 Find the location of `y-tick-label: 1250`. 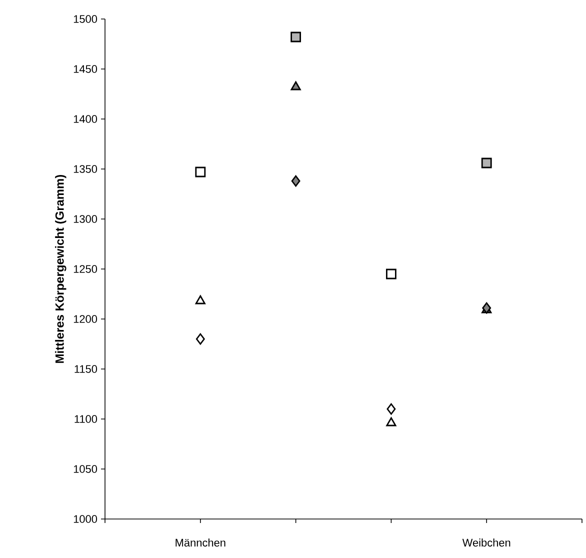

y-tick-label: 1250 is located at coordinates (86, 269).